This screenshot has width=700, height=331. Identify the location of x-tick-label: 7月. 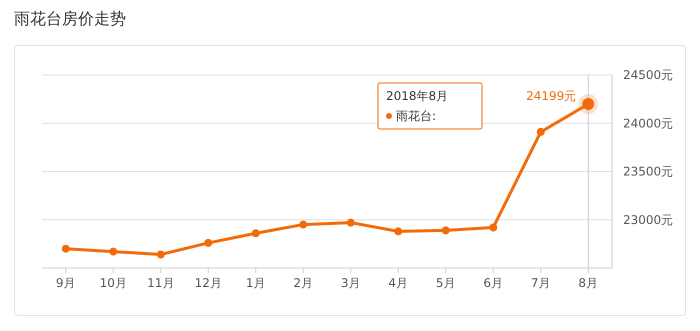
(540, 283).